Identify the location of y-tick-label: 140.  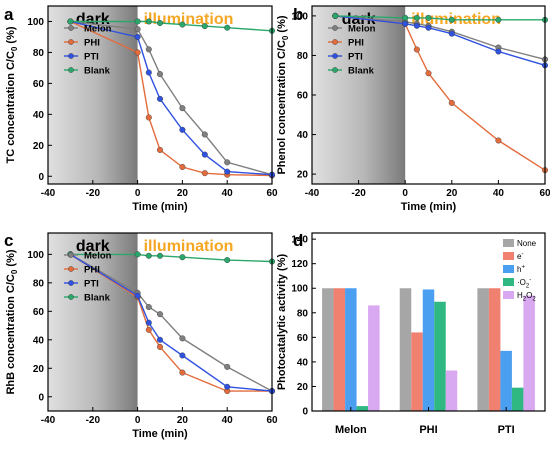
(299, 240).